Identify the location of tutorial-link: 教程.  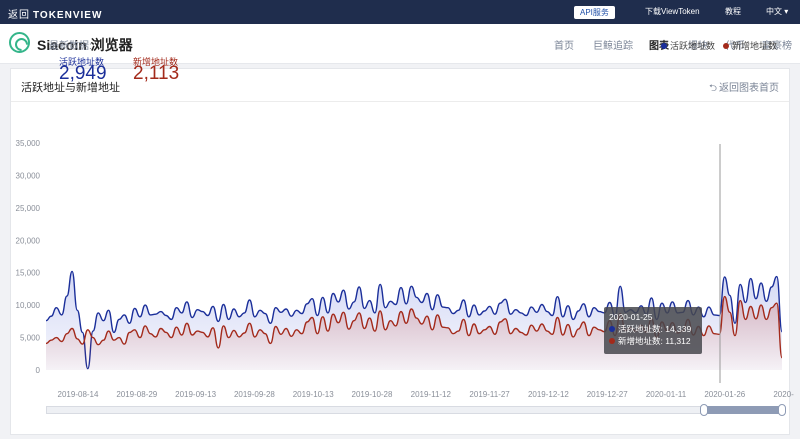
(733, 11).